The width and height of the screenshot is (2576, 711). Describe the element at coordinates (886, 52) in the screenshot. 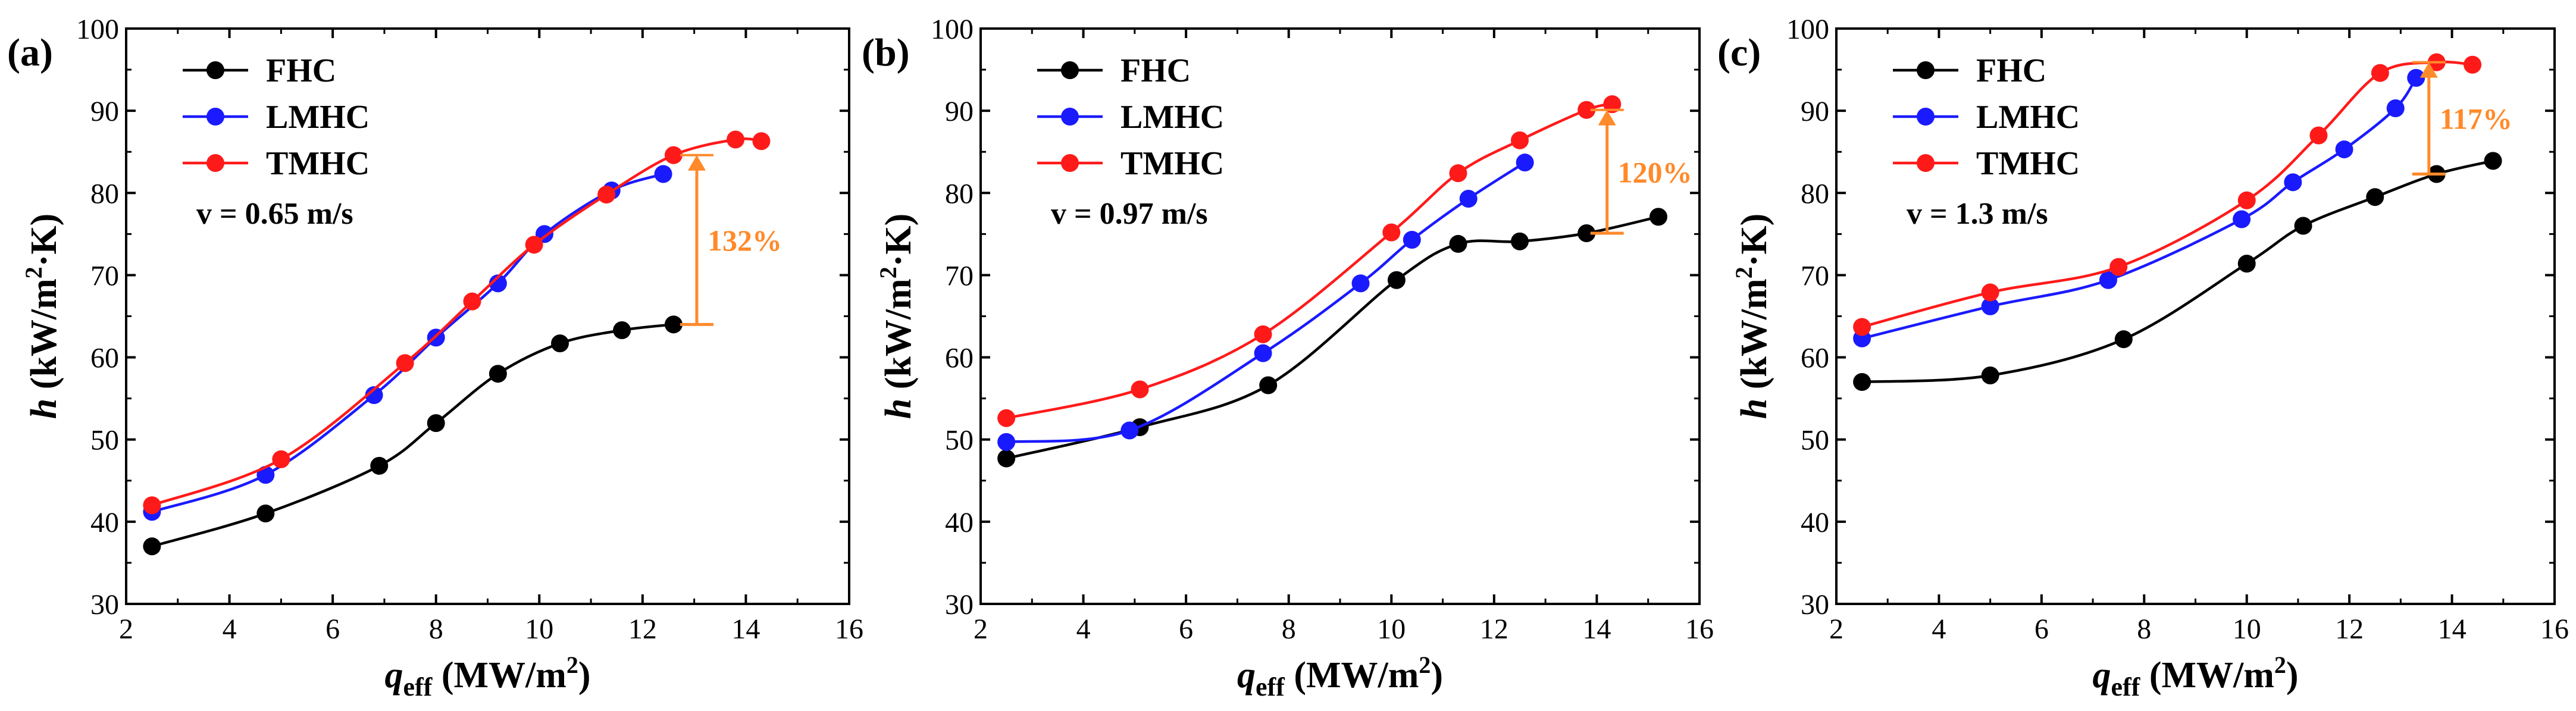

I see `panel-label: (b)` at that location.